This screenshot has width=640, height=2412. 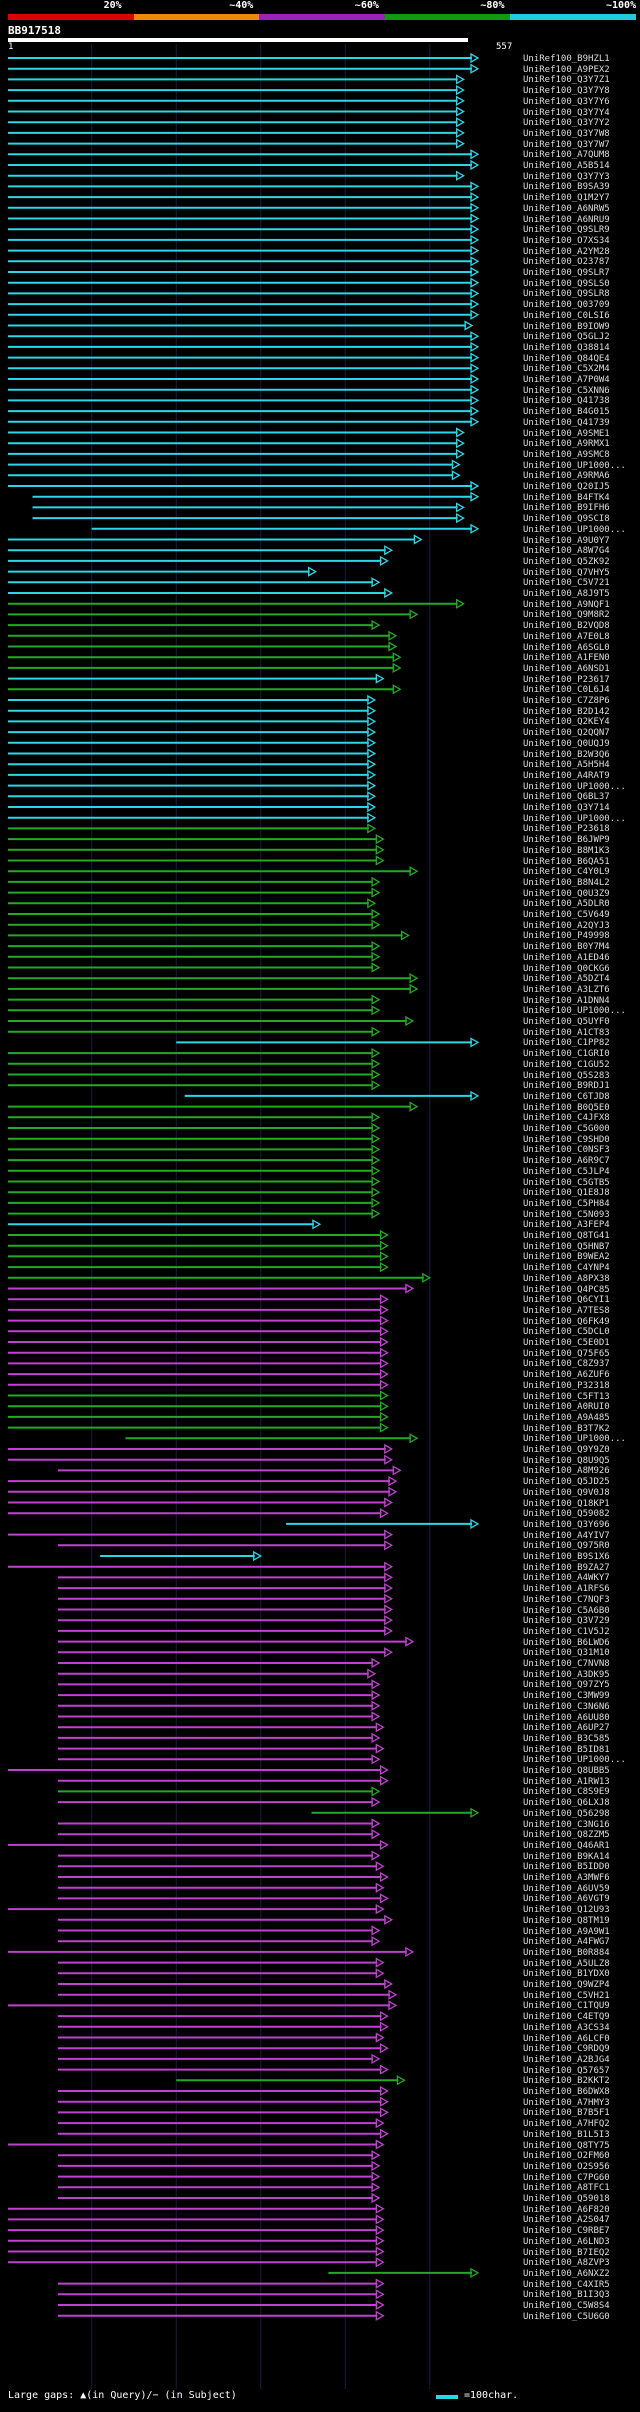 I want to click on hit-label: UniRef100_Q18KP1, so click(x=566, y=1503).